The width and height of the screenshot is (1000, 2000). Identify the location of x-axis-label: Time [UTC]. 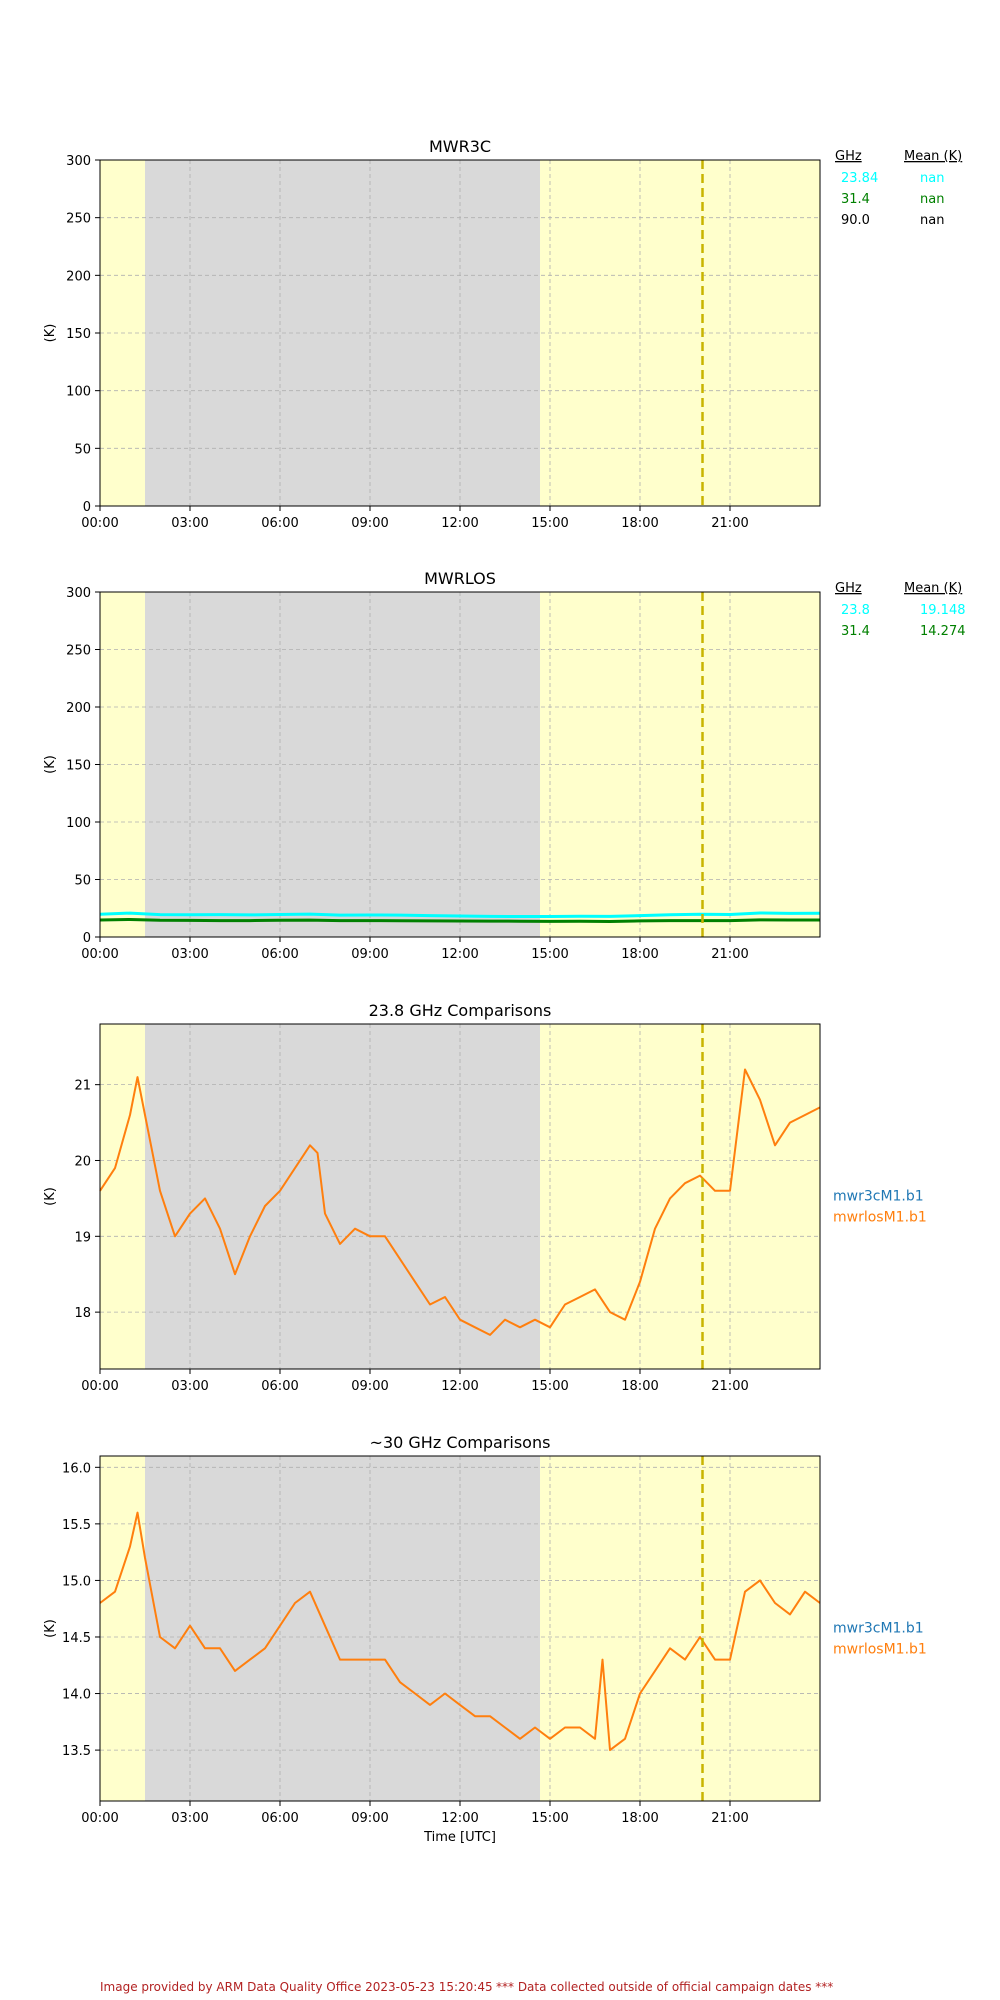
(459, 1837).